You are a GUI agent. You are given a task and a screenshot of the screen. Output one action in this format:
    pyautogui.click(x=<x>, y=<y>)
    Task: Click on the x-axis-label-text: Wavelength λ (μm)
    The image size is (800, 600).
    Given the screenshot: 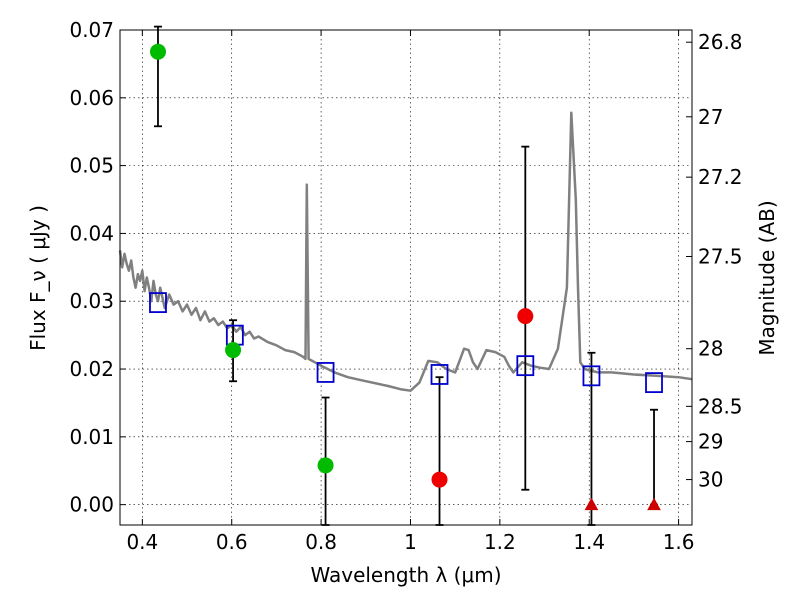 What is the action you would take?
    pyautogui.click(x=405, y=575)
    